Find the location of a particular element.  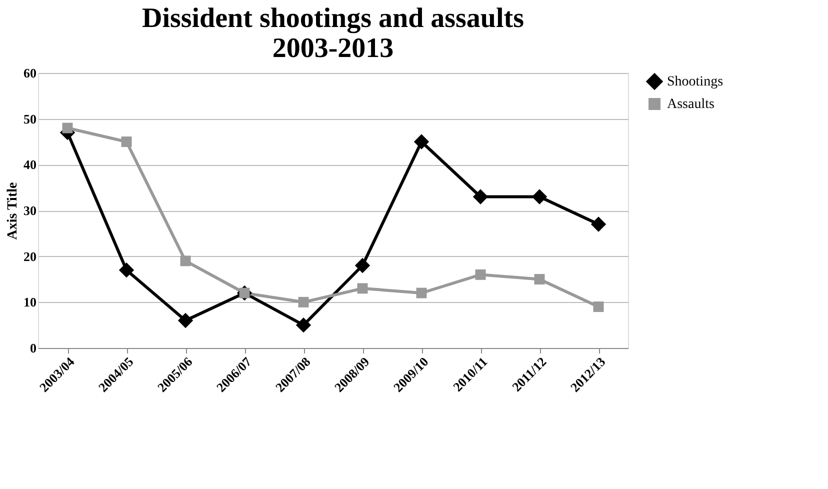

y-tick-label: 60 is located at coordinates (30, 73).